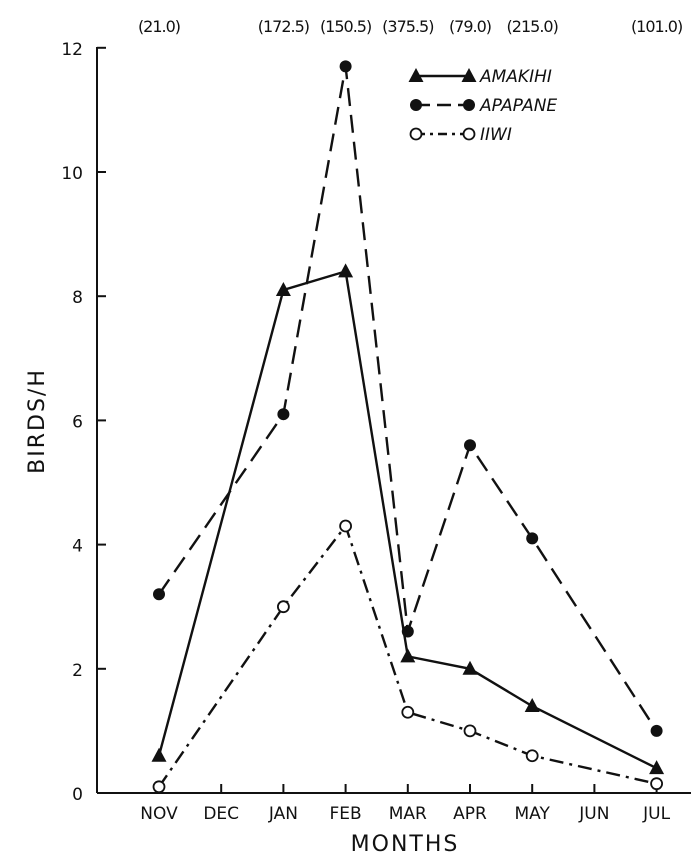  What do you see at coordinates (405, 844) in the screenshot?
I see `x-axis-label: MONTHS` at bounding box center [405, 844].